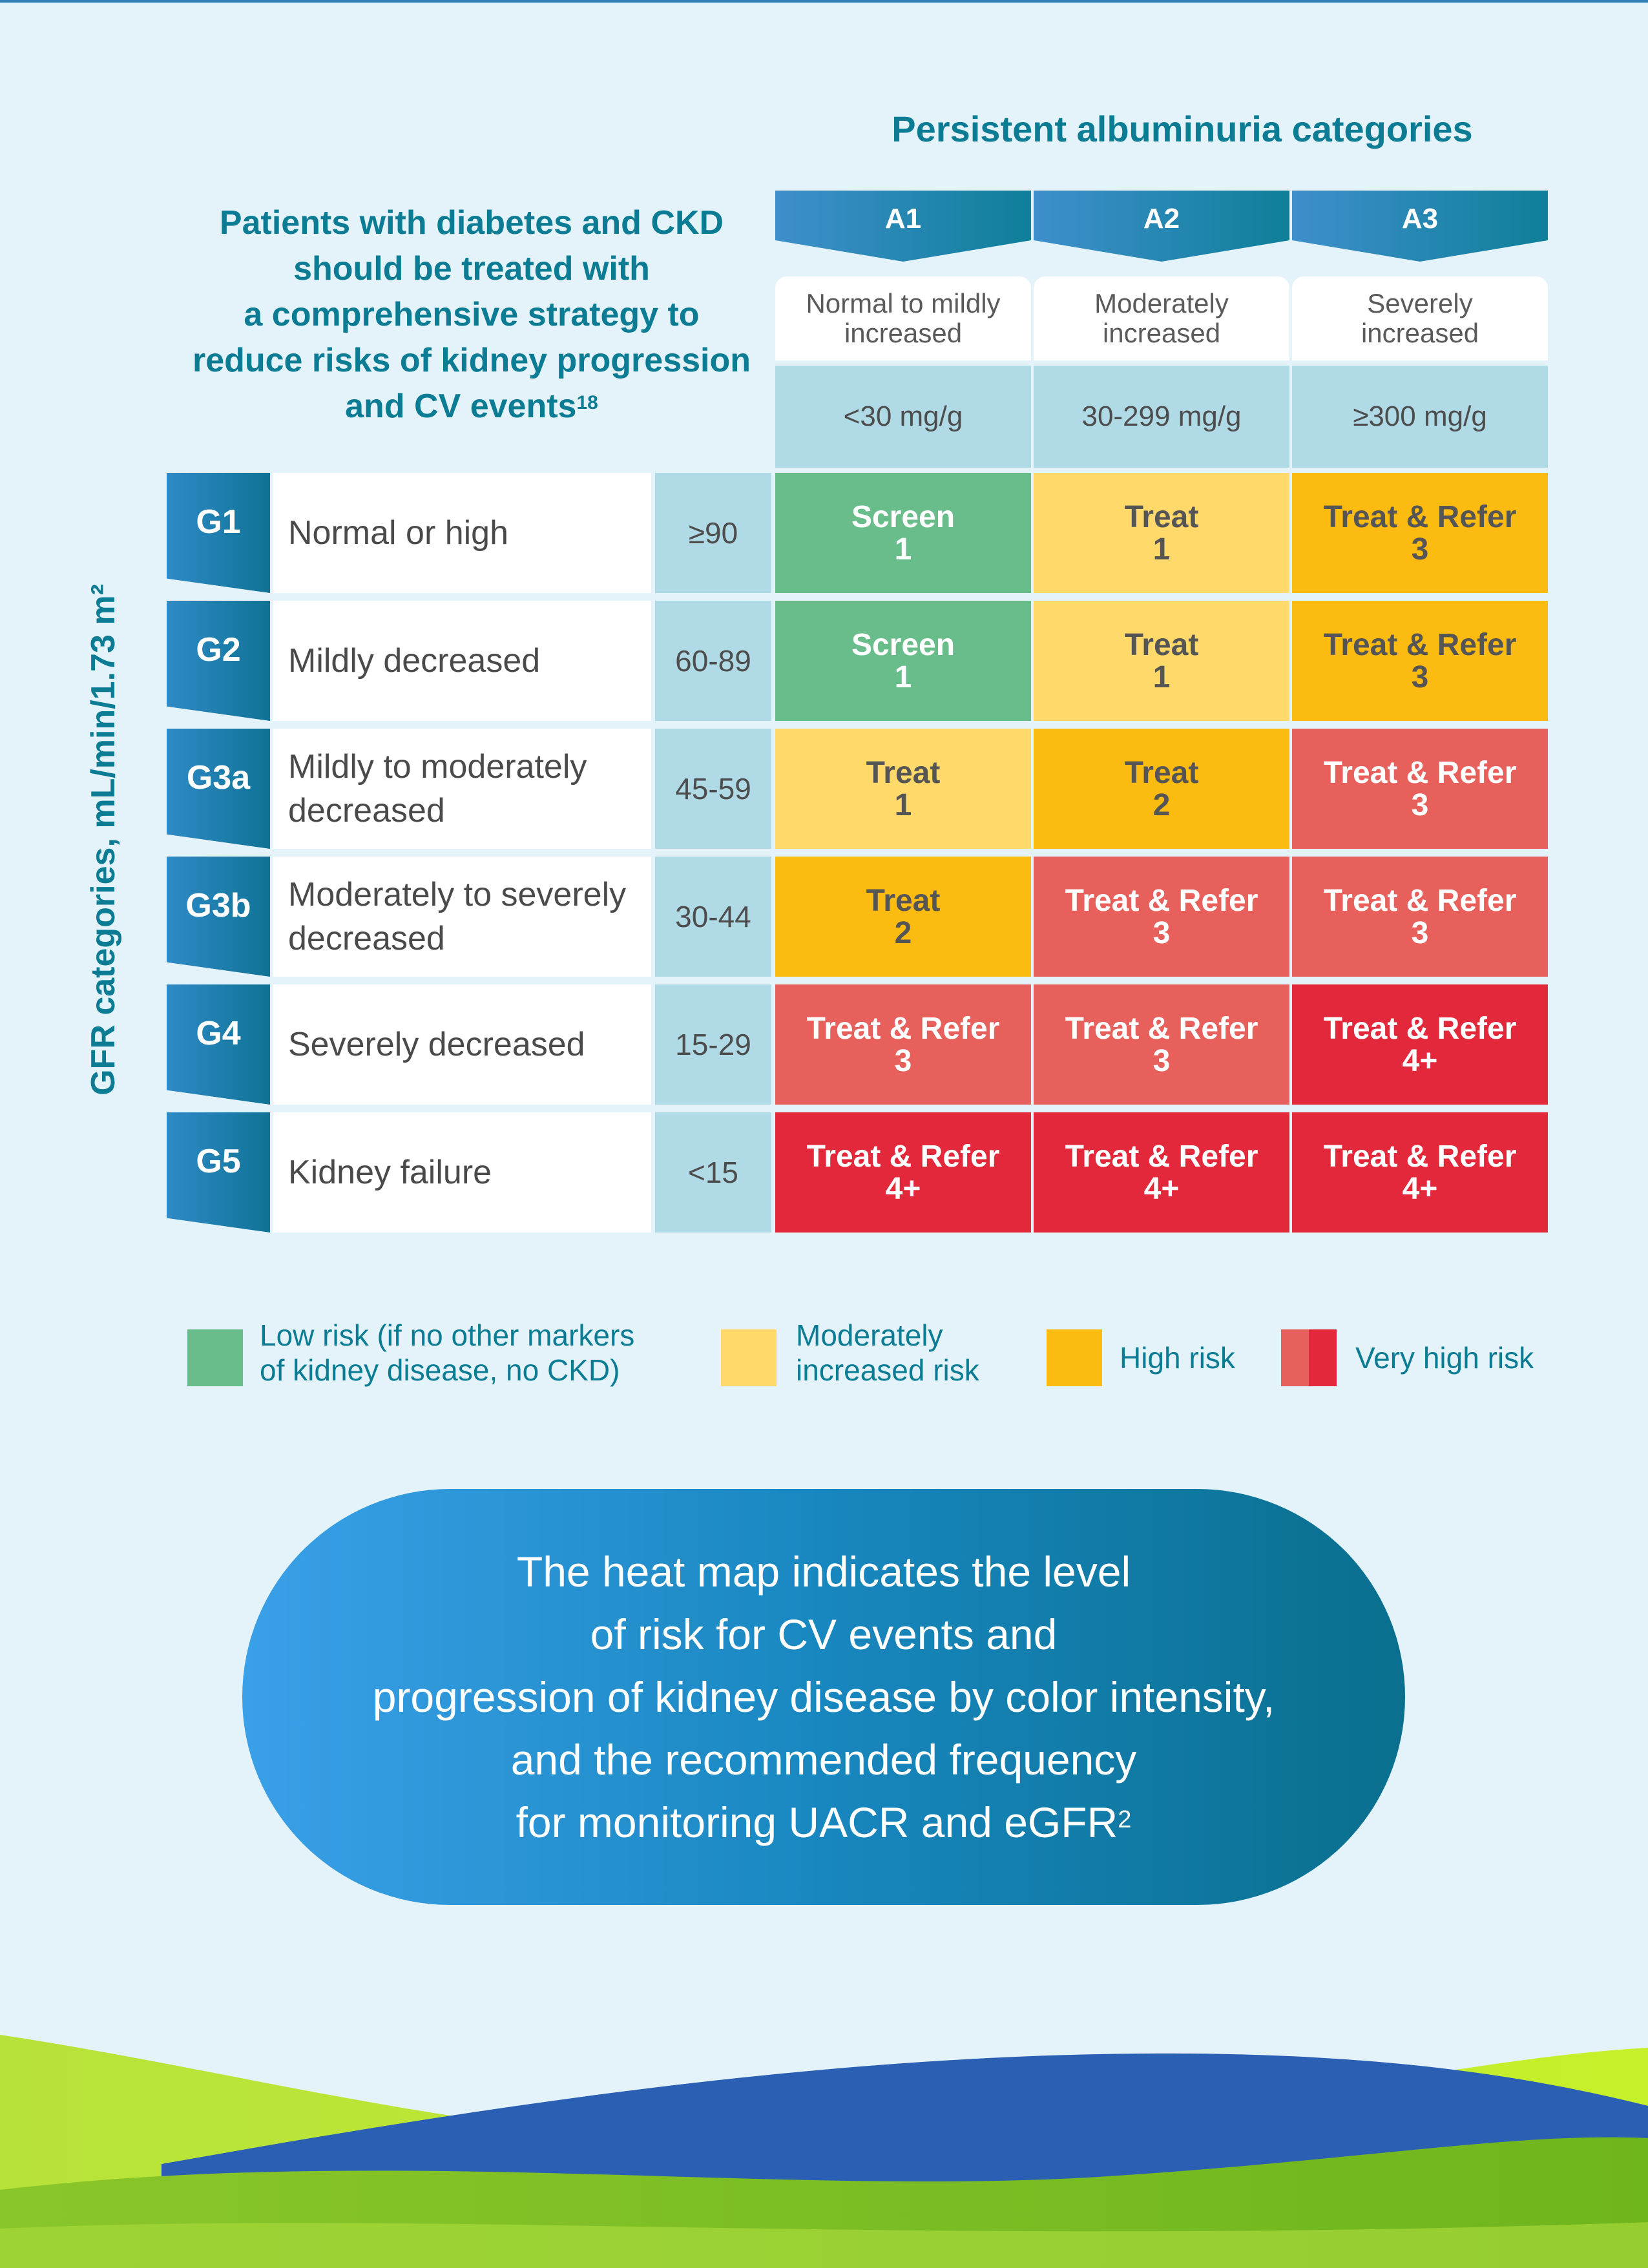 The image size is (1648, 2268). Describe the element at coordinates (458, 894) in the screenshot. I see `row-desc-line: Moderately to severely` at that location.